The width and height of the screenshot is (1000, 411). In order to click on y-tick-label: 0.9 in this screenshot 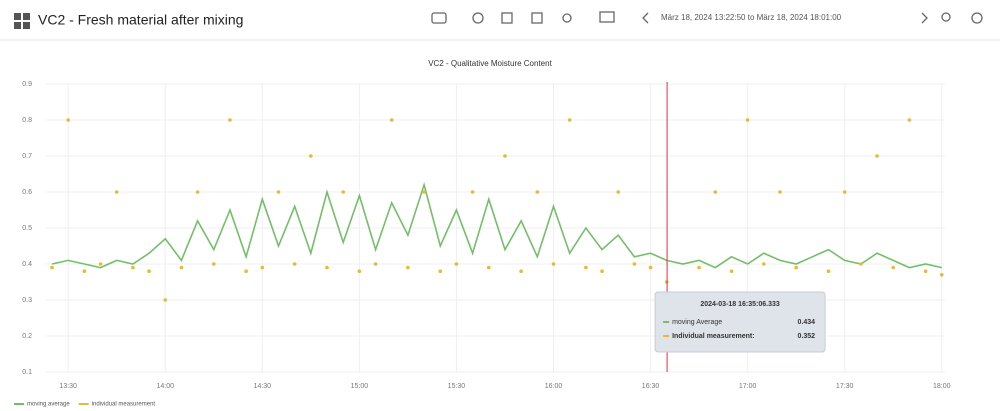, I will do `click(27, 84)`.